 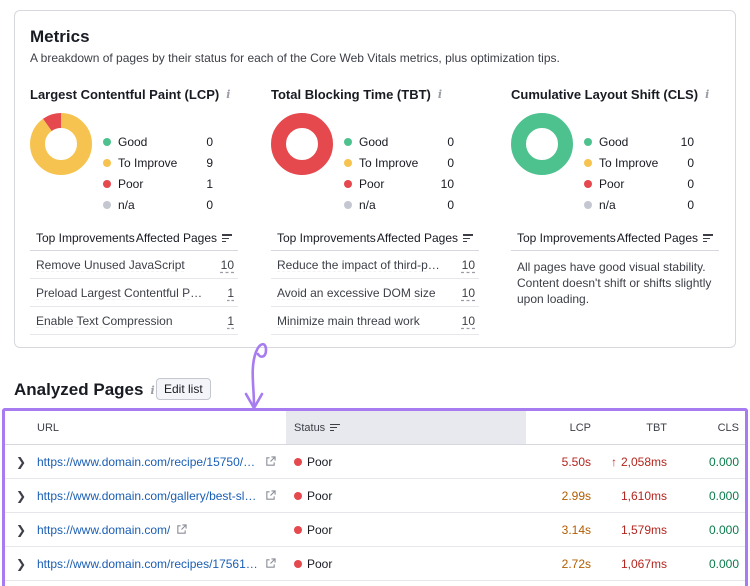 I want to click on improvement-row: Reduce the impact of third-party... 10, so click(x=375, y=265).